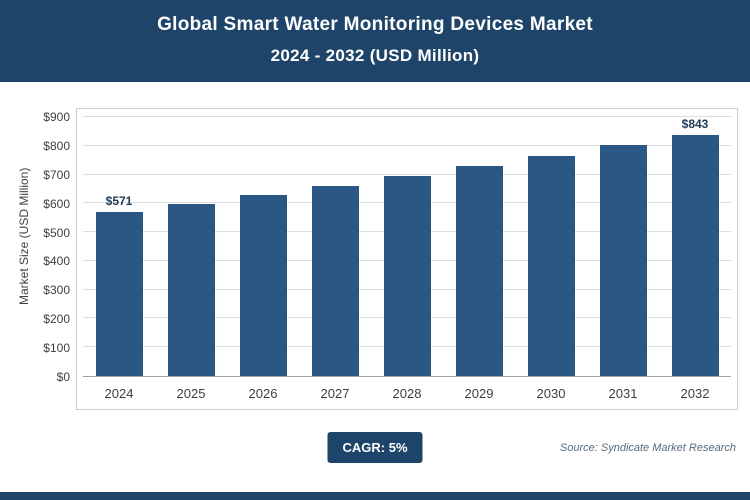 This screenshot has height=500, width=750. What do you see at coordinates (56, 348) in the screenshot?
I see `y-tick-label: $100` at bounding box center [56, 348].